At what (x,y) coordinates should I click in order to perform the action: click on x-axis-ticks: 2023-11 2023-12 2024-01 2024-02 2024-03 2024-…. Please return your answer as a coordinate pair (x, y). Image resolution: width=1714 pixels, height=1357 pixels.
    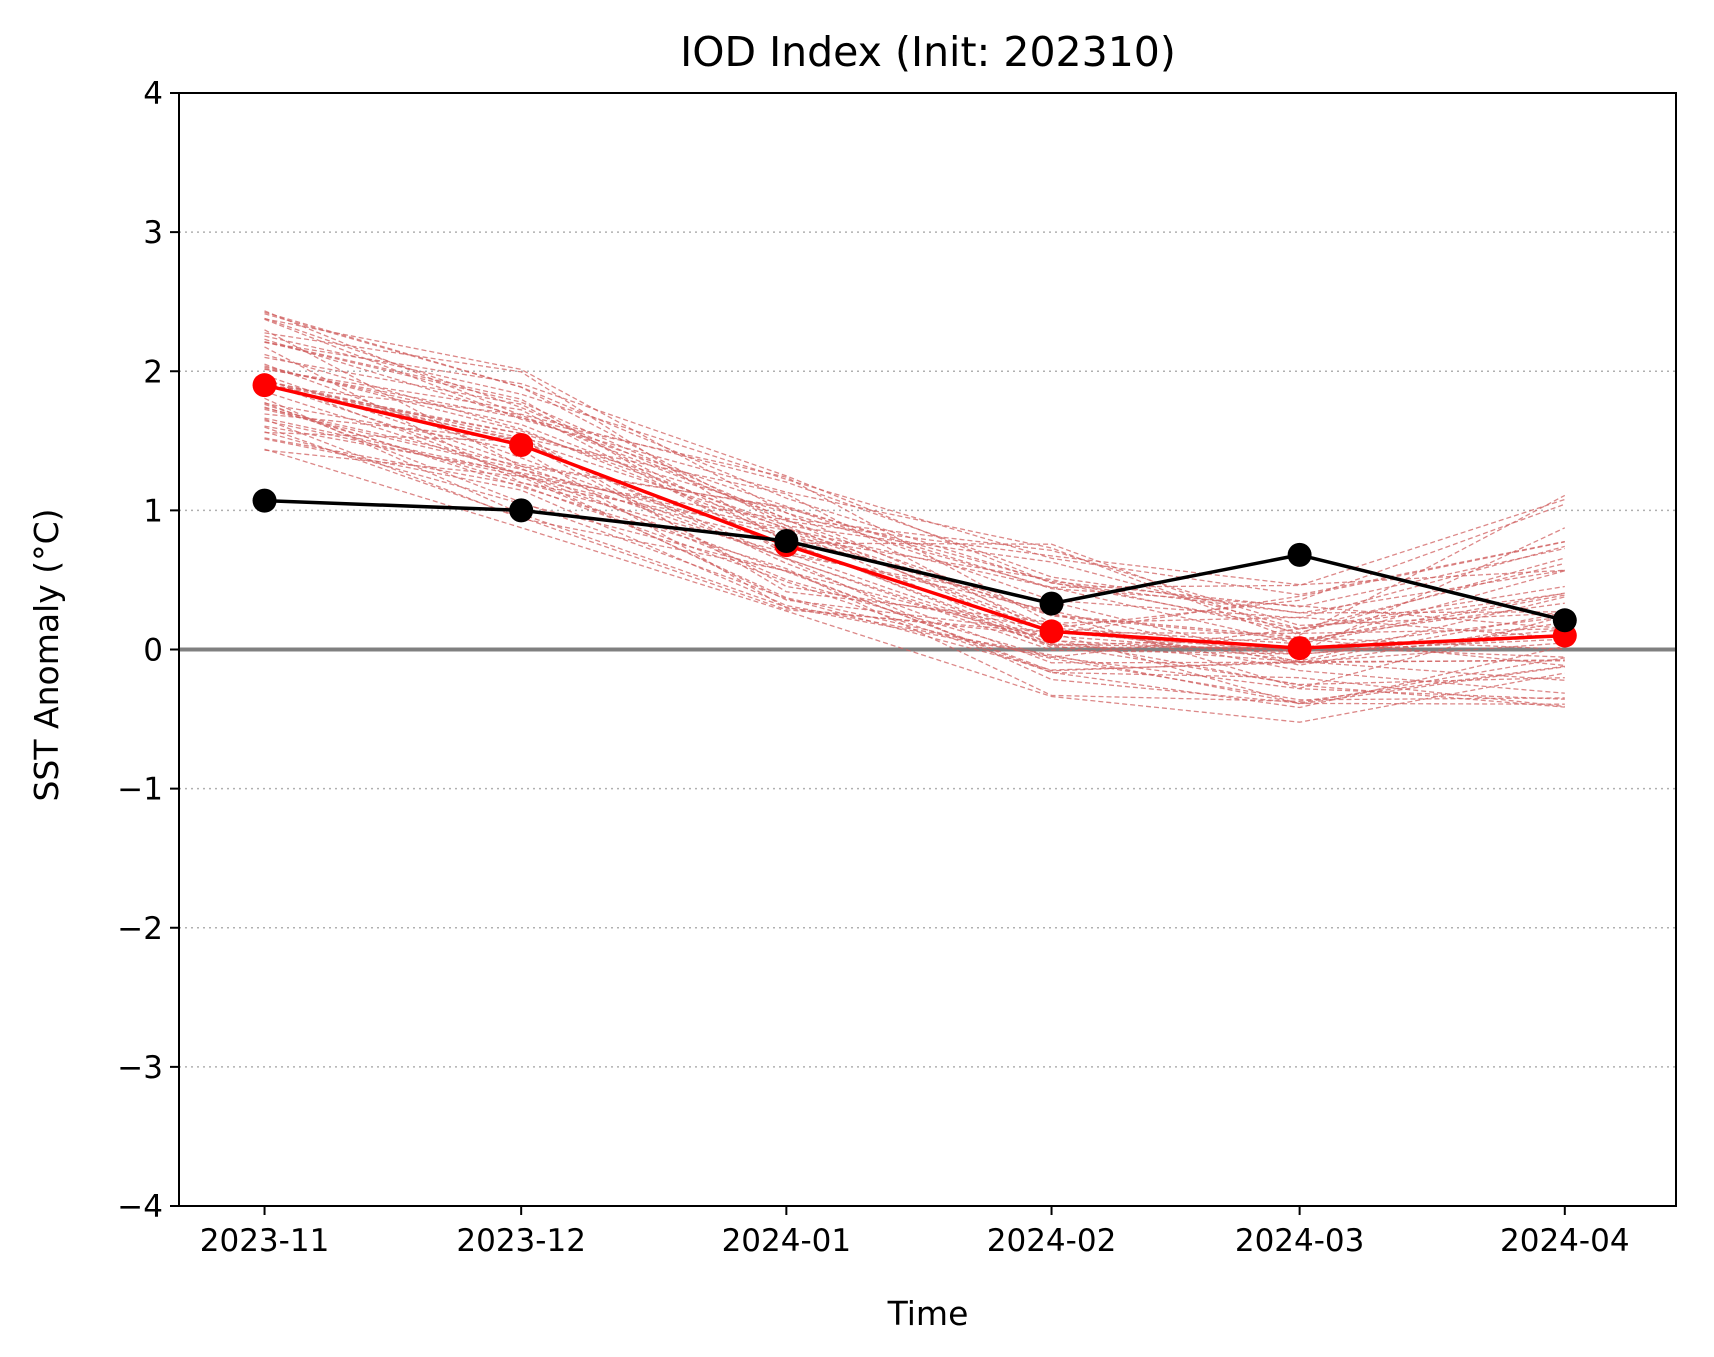
    Looking at the image, I should click on (915, 1232).